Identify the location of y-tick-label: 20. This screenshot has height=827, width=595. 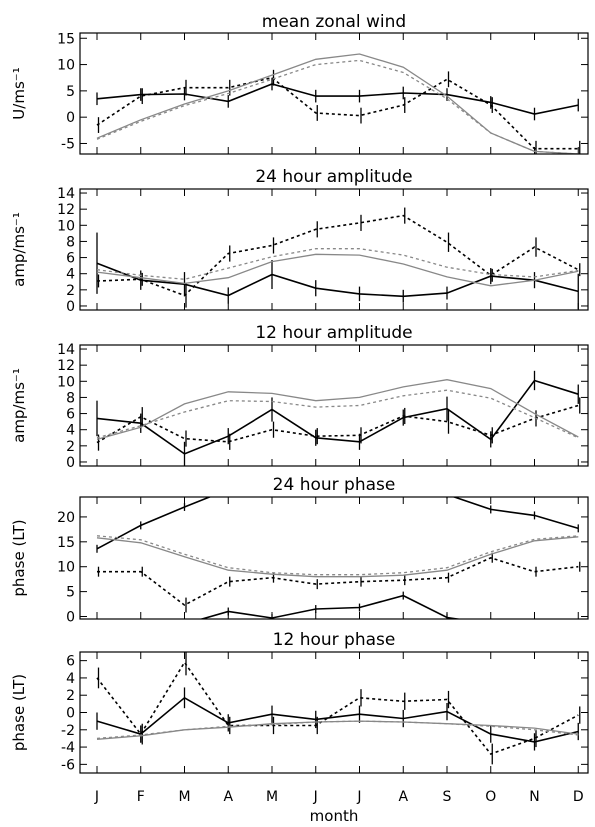
(66, 518).